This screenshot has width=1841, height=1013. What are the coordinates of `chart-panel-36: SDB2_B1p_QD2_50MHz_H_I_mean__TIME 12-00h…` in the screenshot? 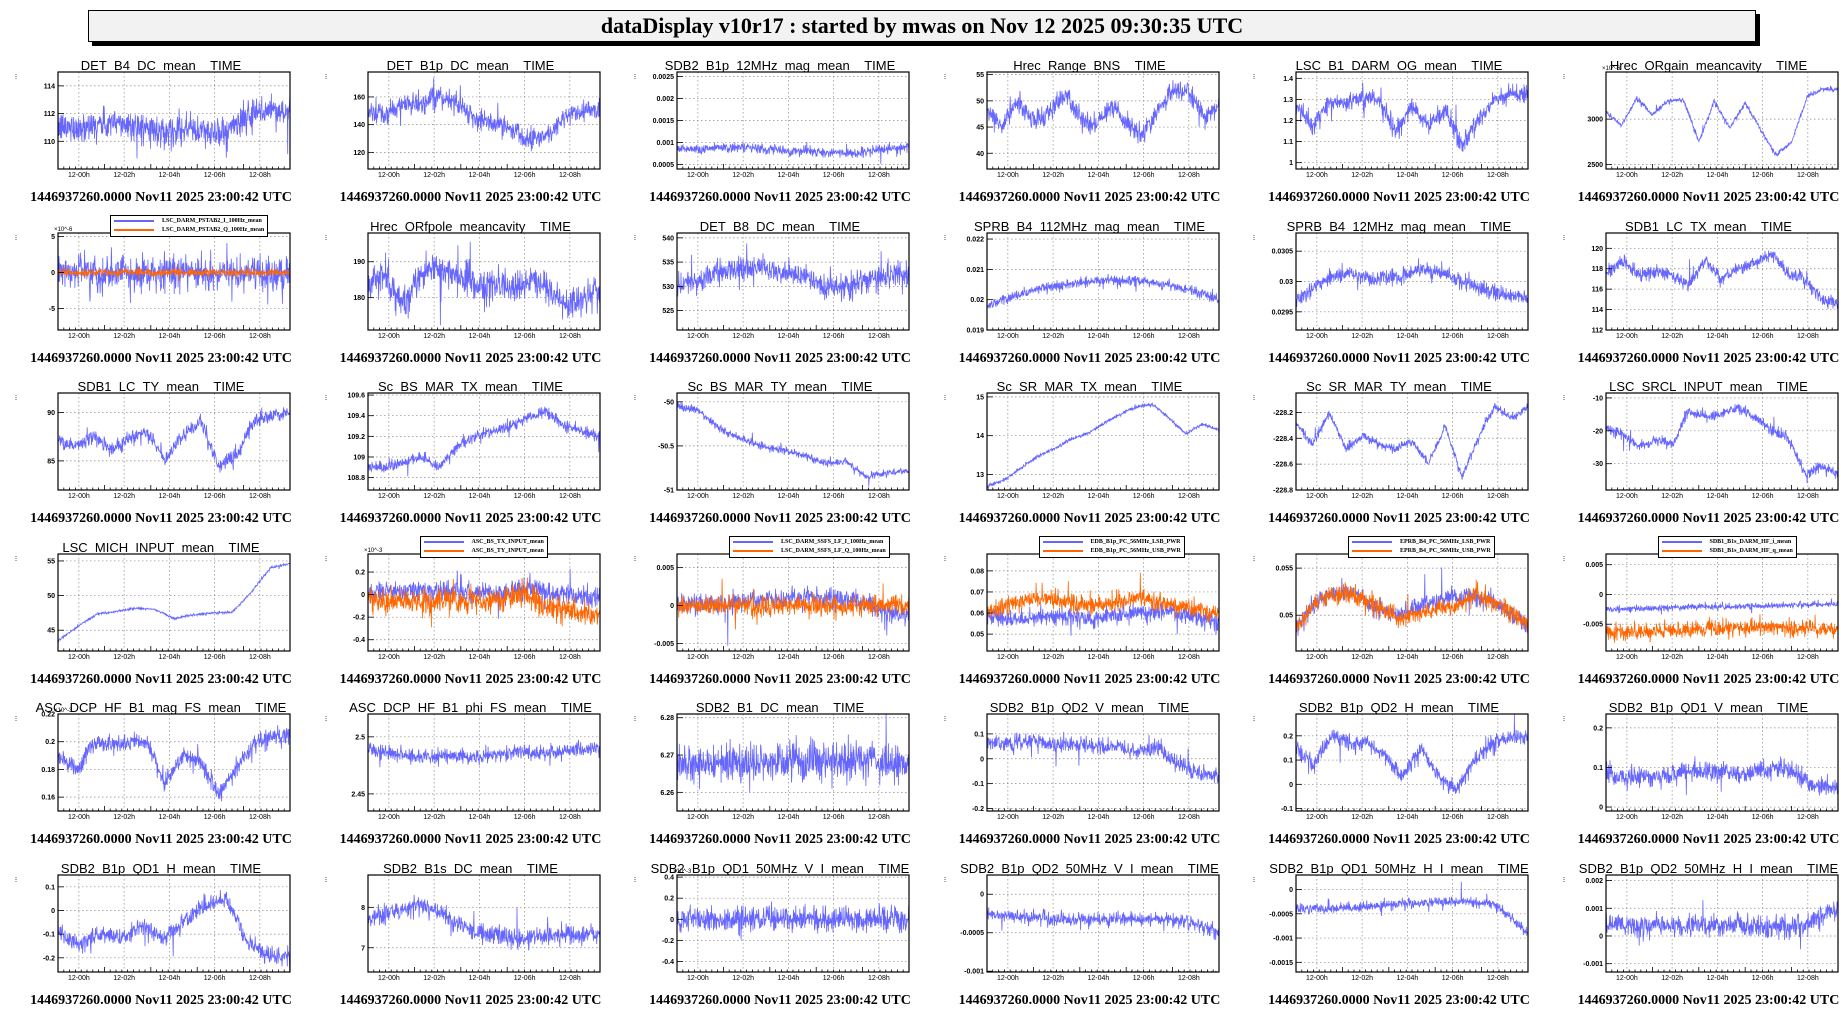 It's located at (1698, 933).